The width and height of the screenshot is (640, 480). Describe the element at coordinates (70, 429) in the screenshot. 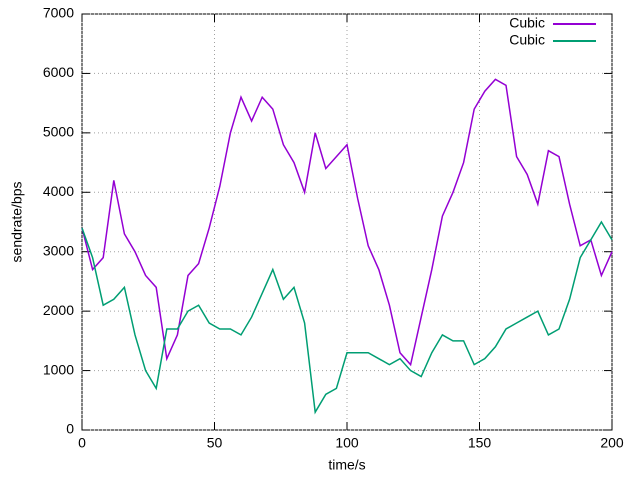

I see `y-tick-label: 0` at that location.